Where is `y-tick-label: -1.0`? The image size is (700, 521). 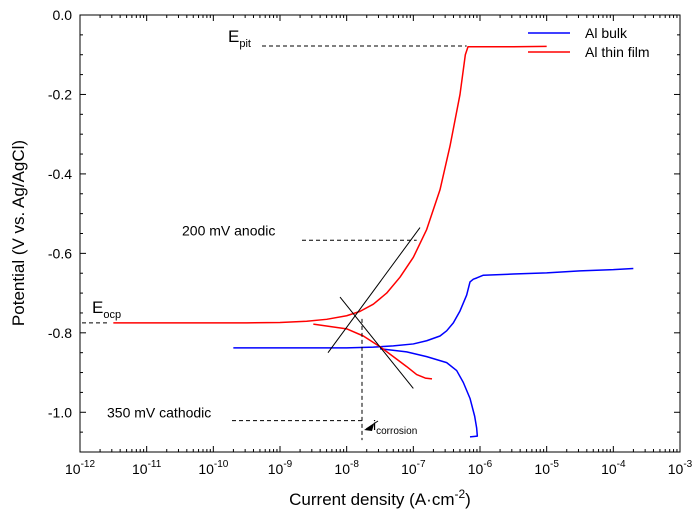 y-tick-label: -1.0 is located at coordinates (60, 412).